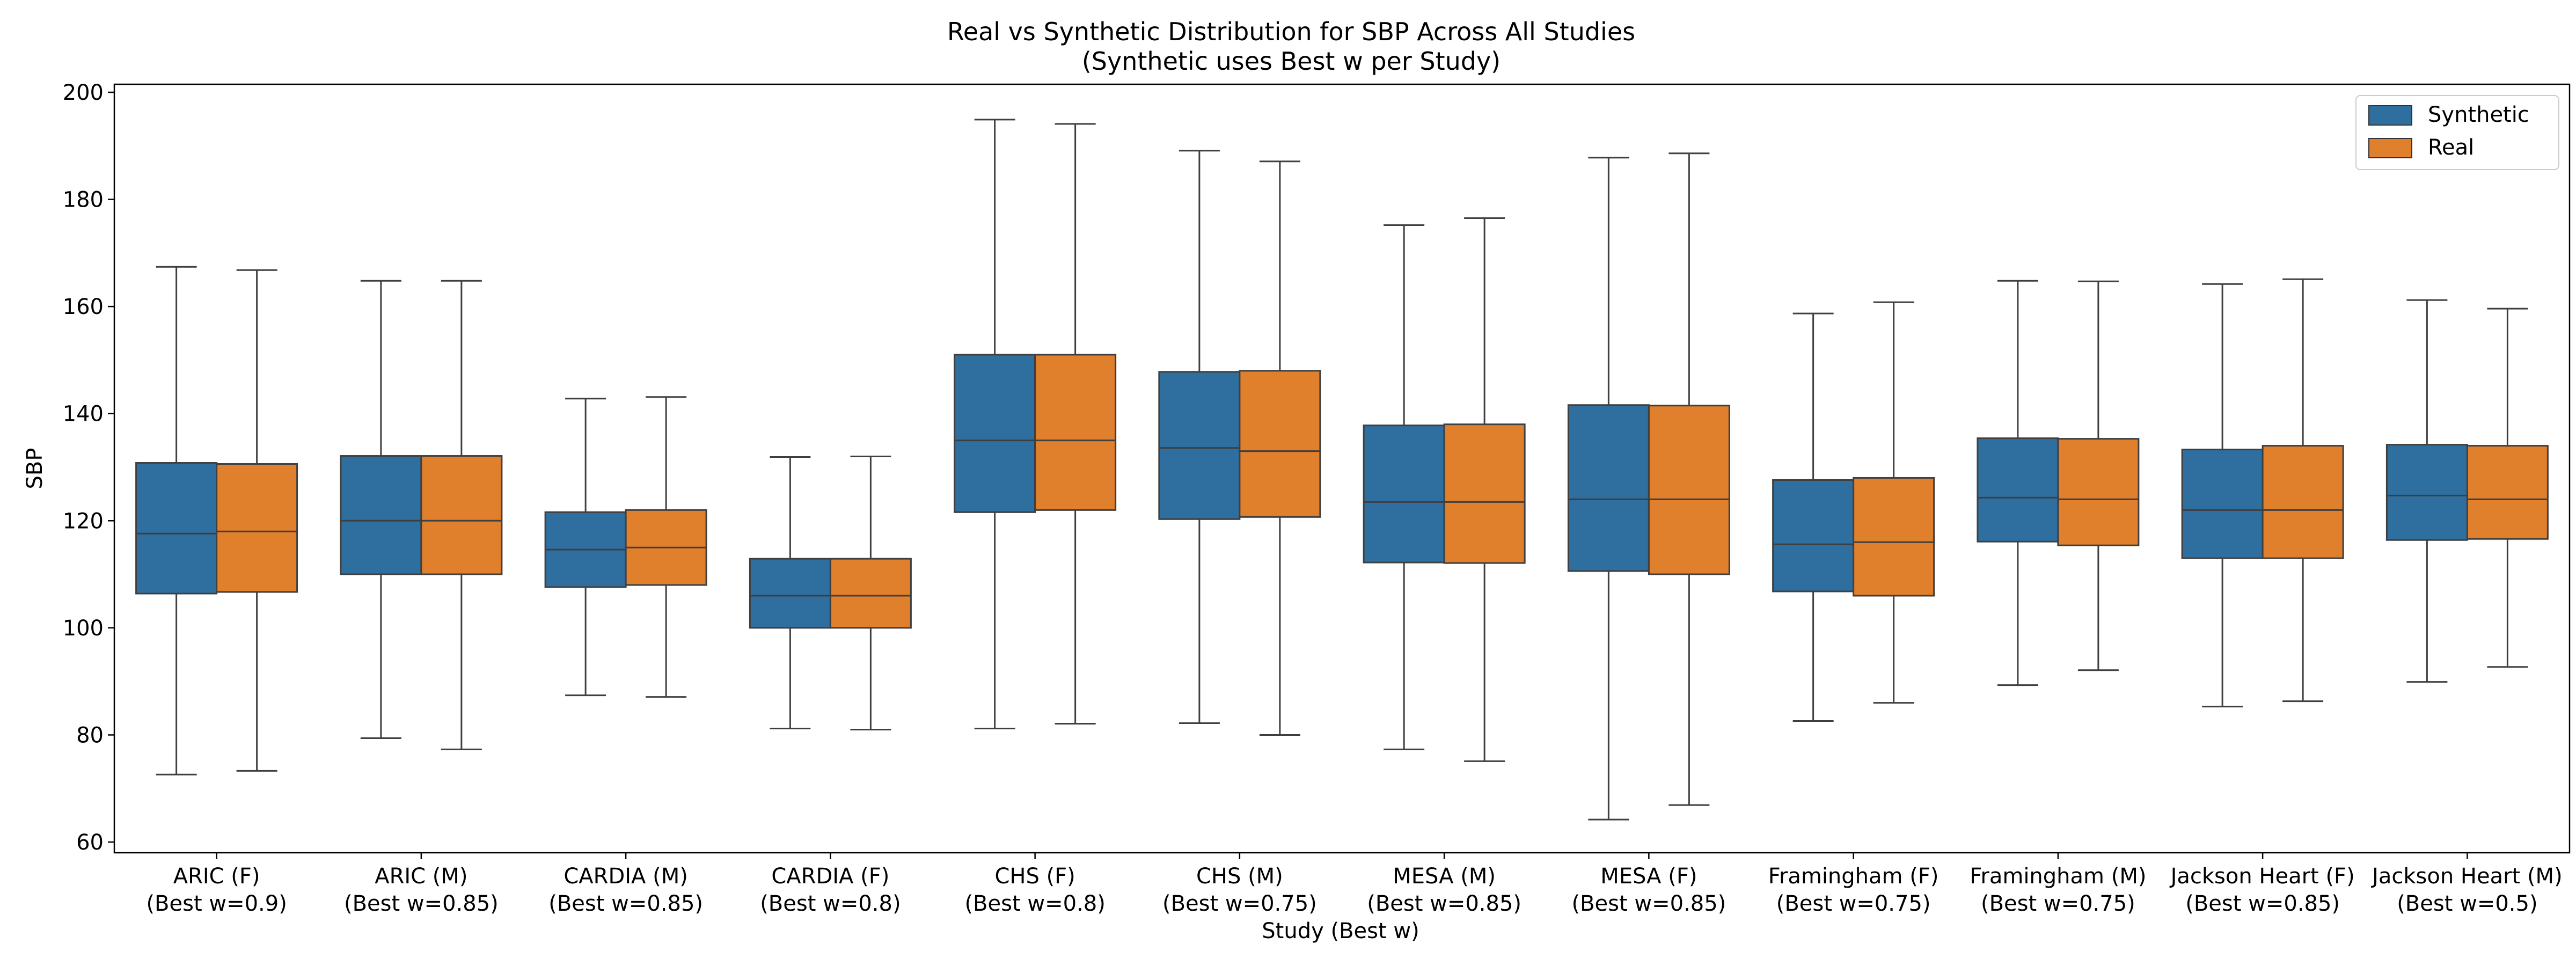 The width and height of the screenshot is (2576, 966). Describe the element at coordinates (2457, 132) in the screenshot. I see `legend: Synthetic Real` at that location.